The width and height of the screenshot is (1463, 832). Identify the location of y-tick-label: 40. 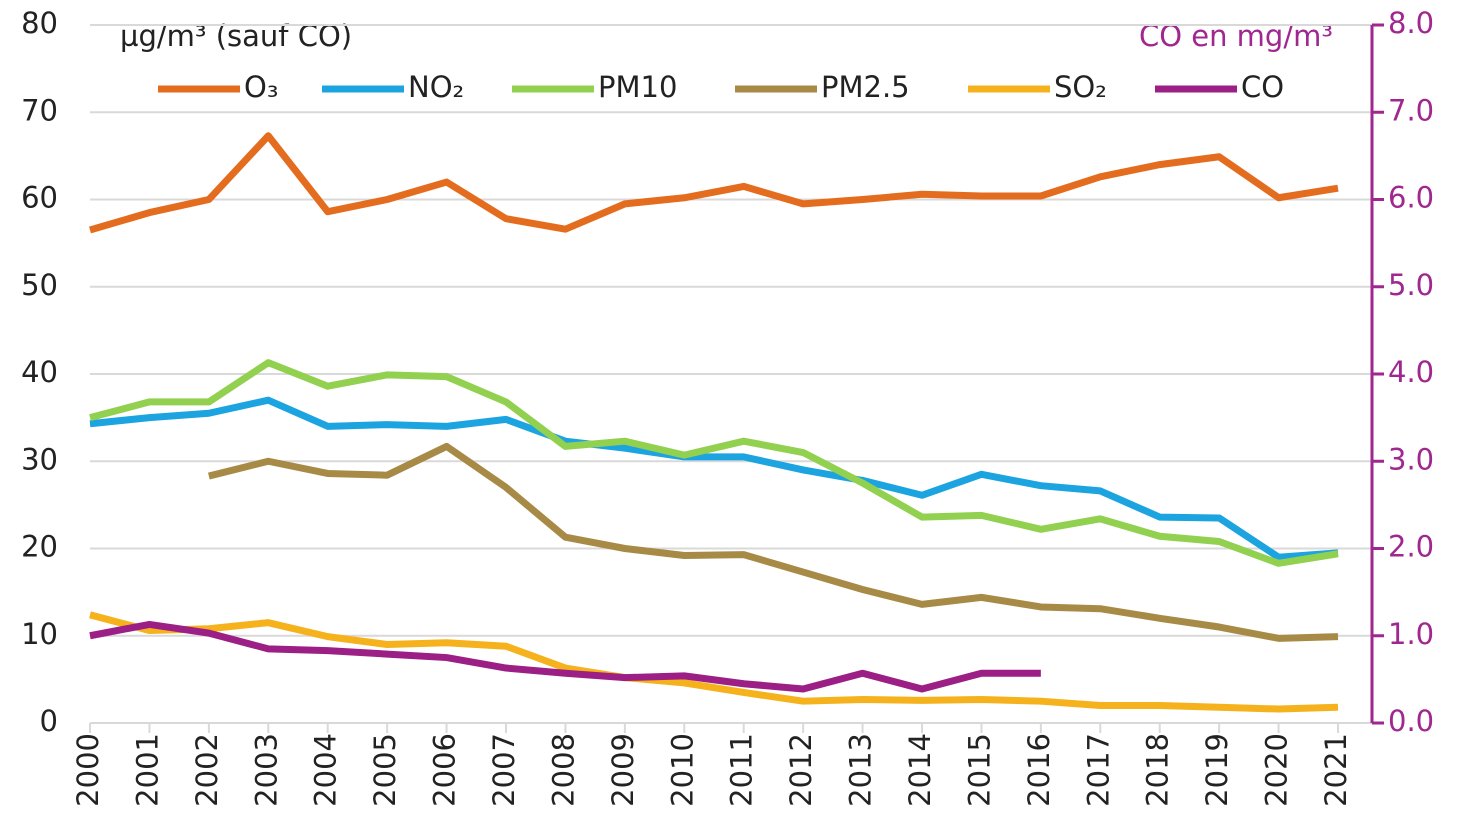
(39, 372).